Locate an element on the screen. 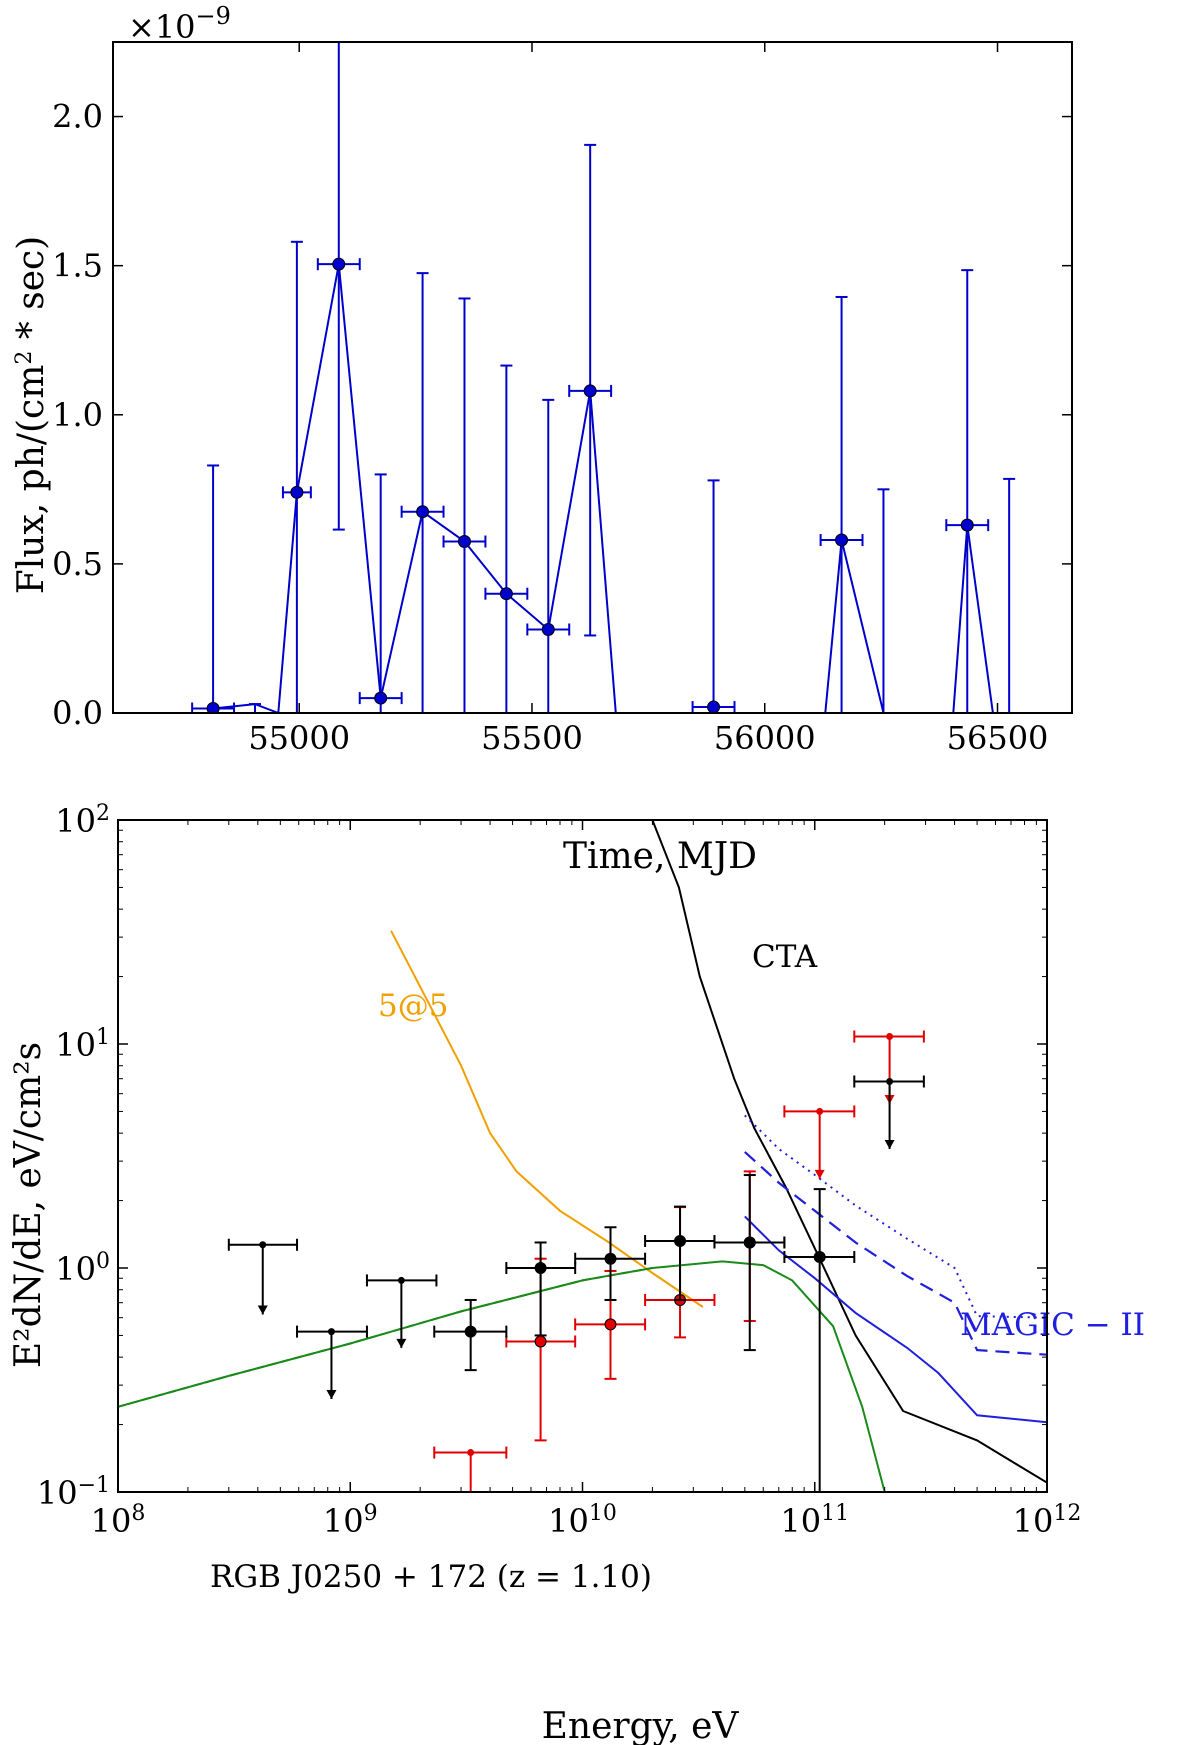 The width and height of the screenshot is (1200, 1745). black-point-0-marker is located at coordinates (470, 1331).